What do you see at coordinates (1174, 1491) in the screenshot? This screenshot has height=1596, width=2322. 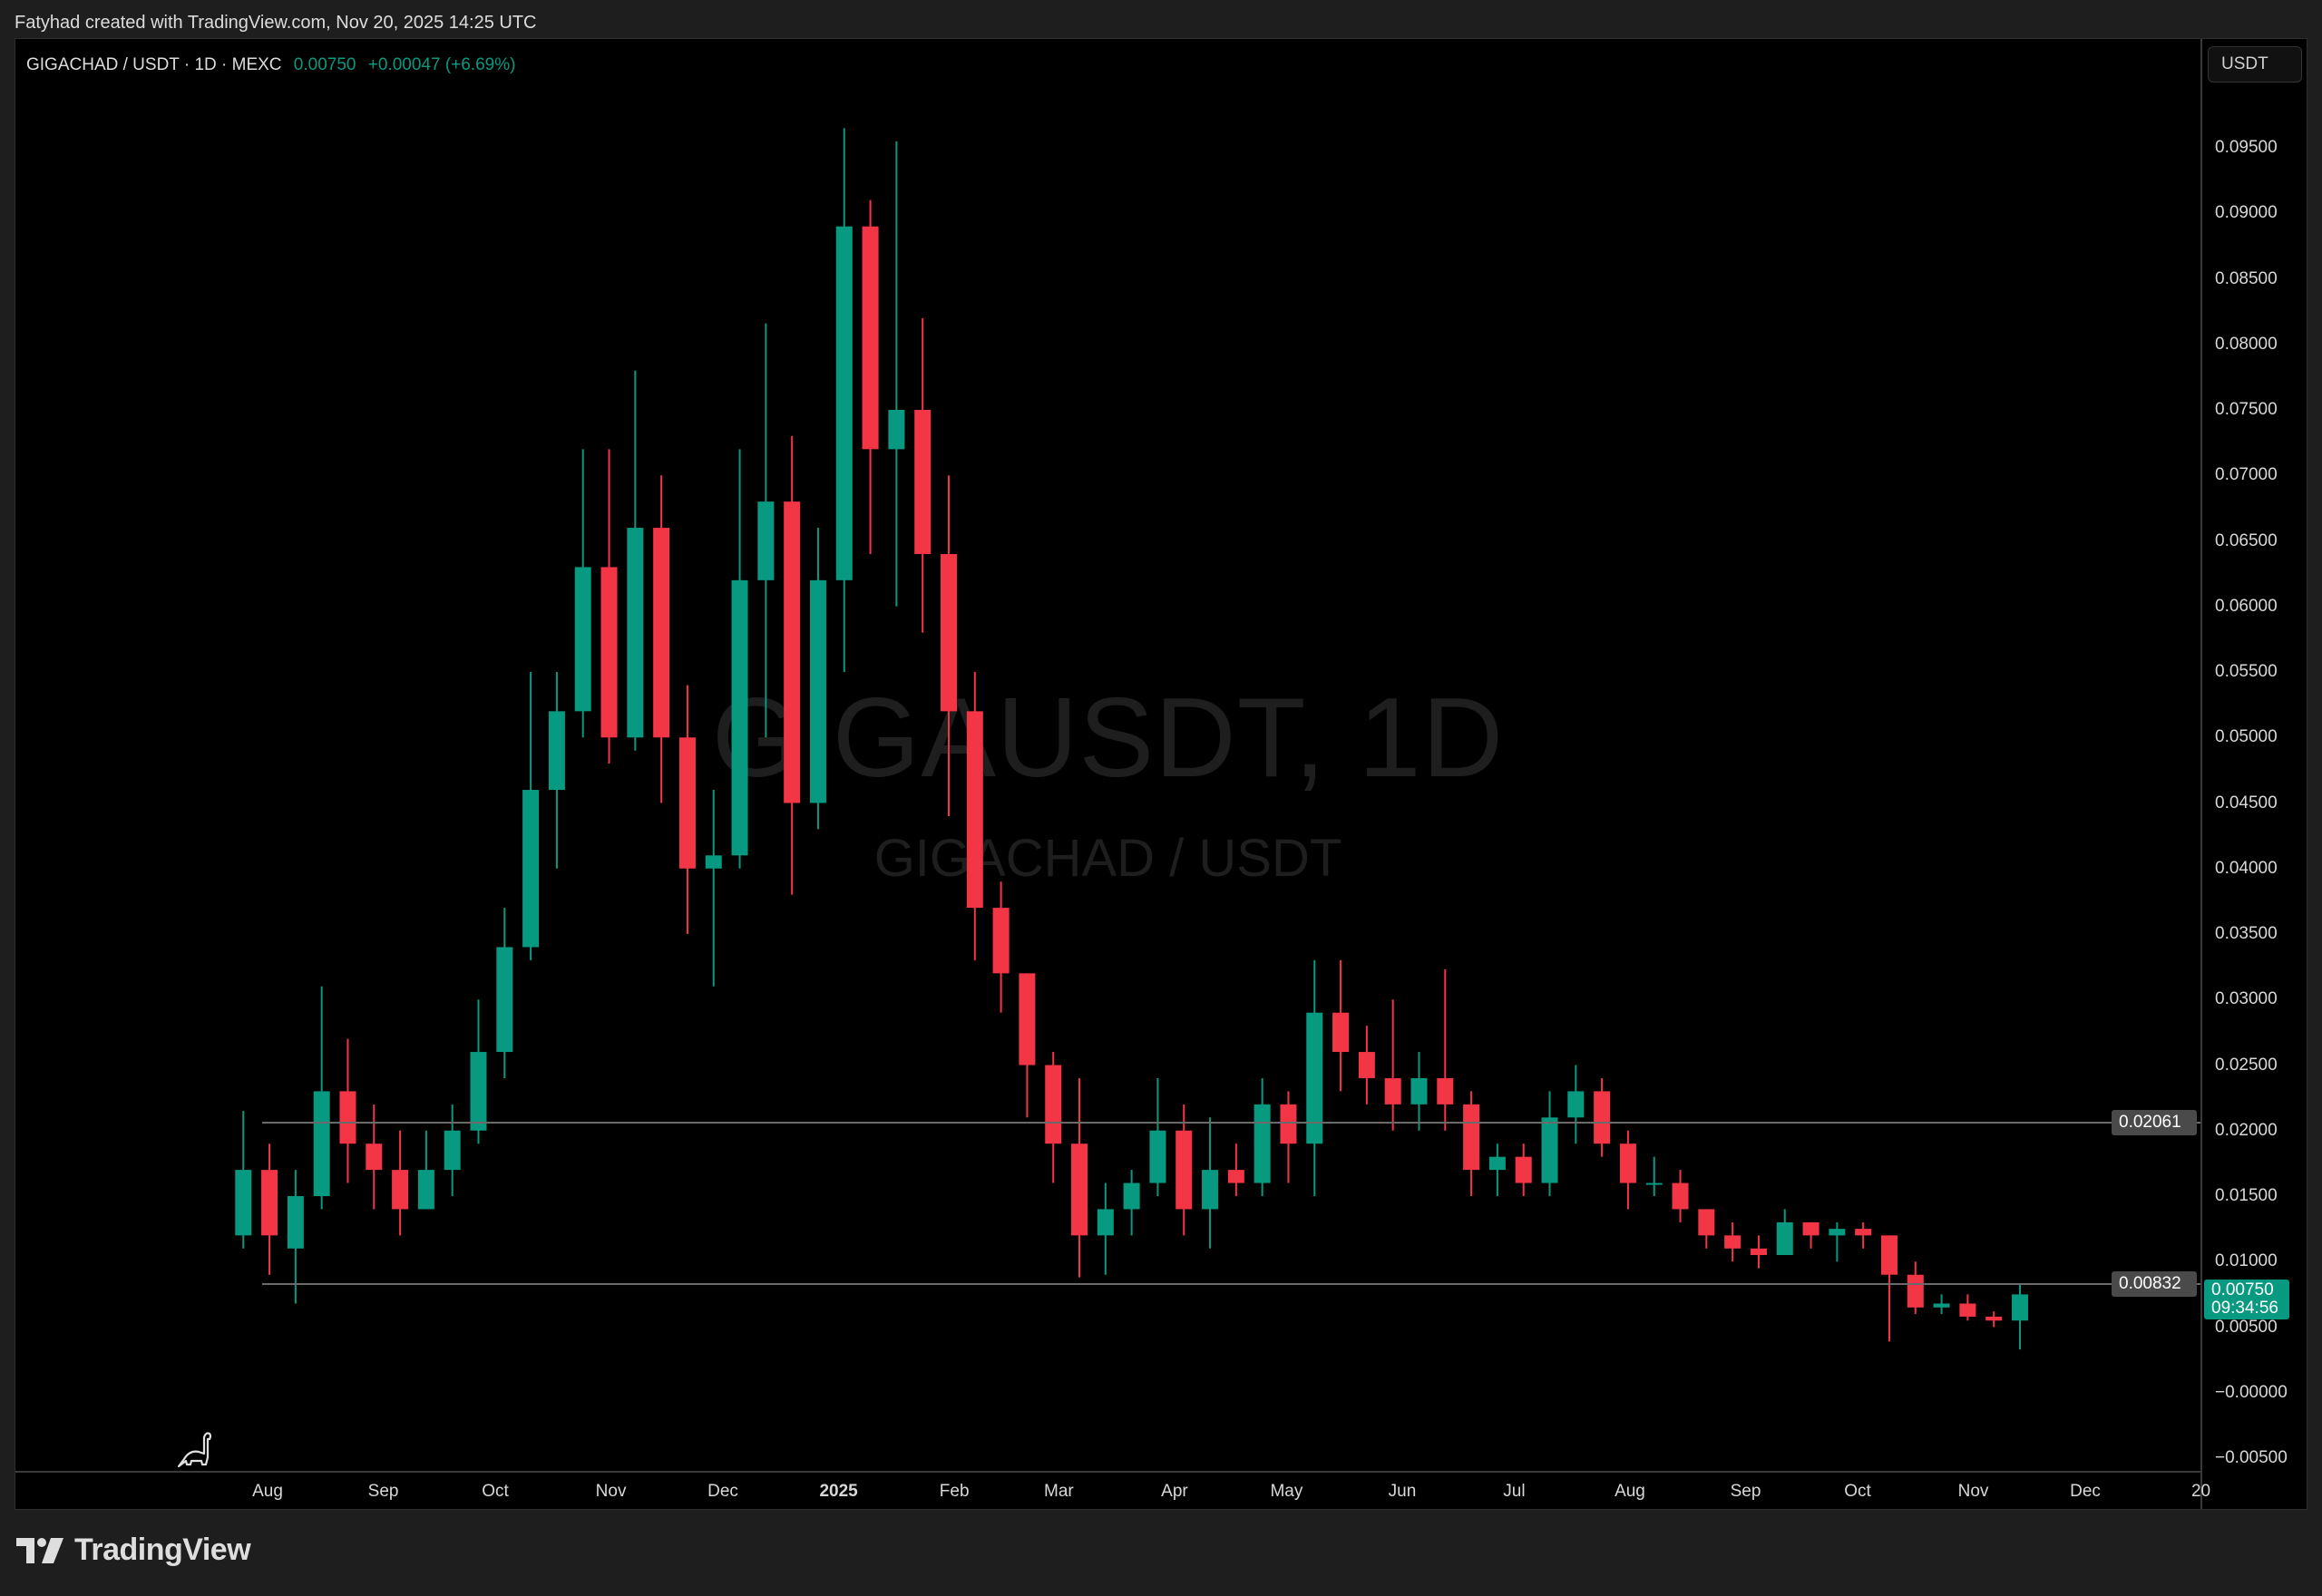 I see `time-tick-label: Apr` at bounding box center [1174, 1491].